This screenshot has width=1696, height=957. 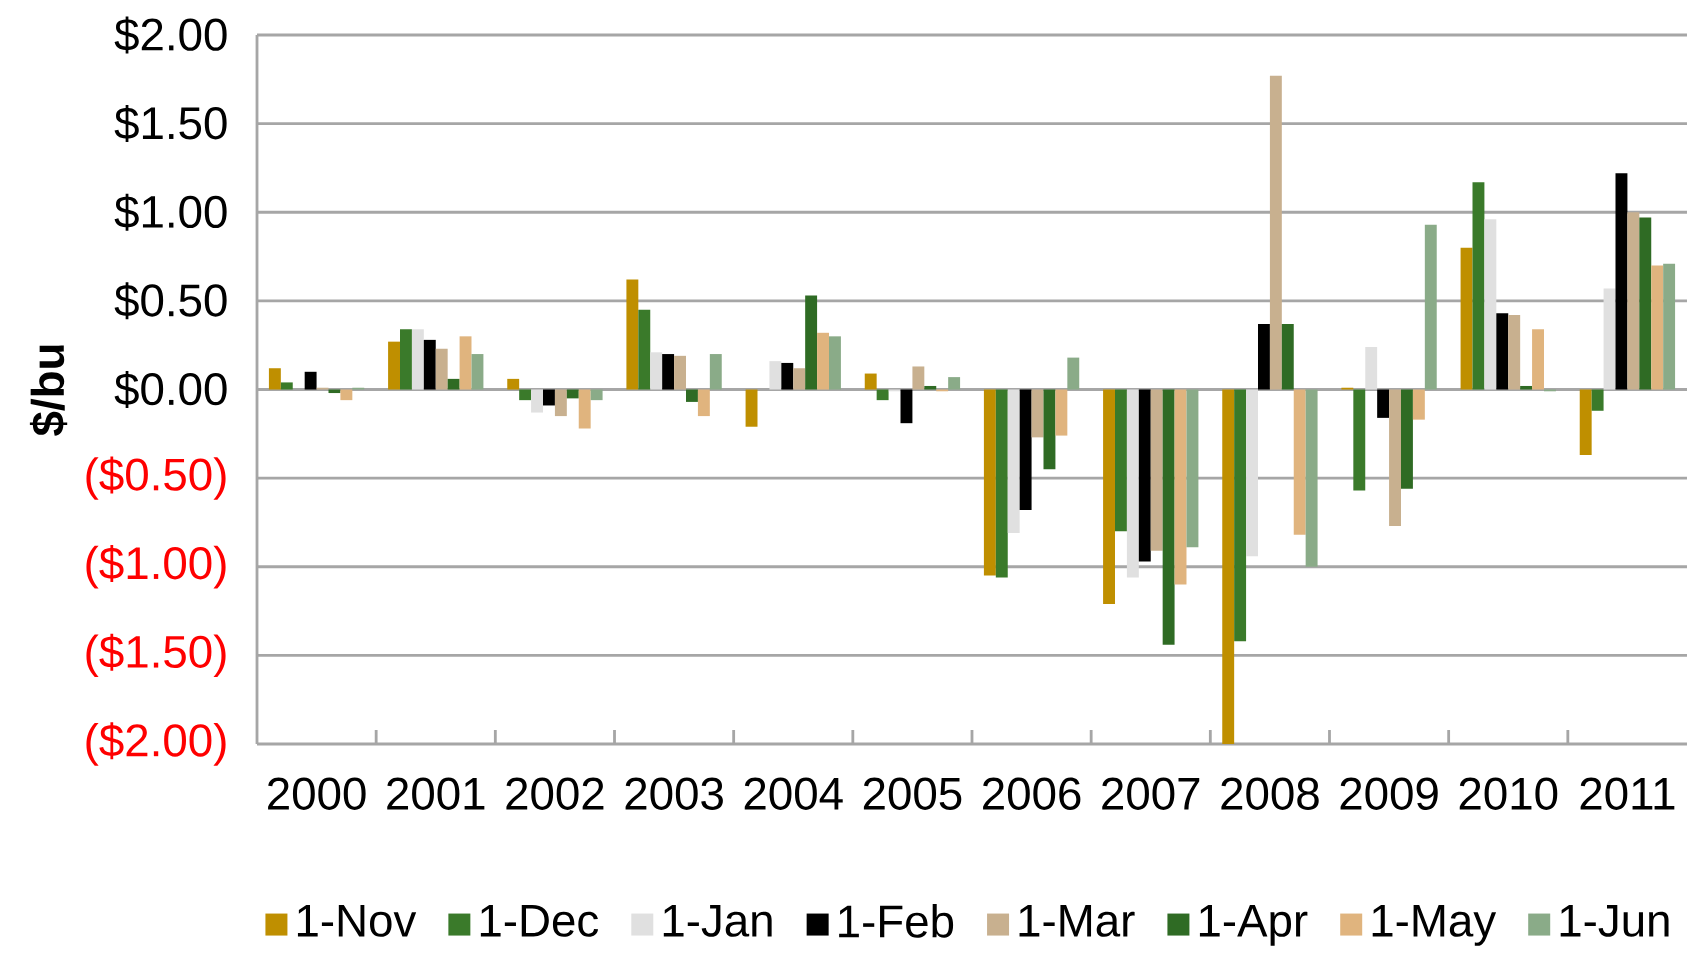 I want to click on x-tick-label: 2008, so click(x=1270, y=793).